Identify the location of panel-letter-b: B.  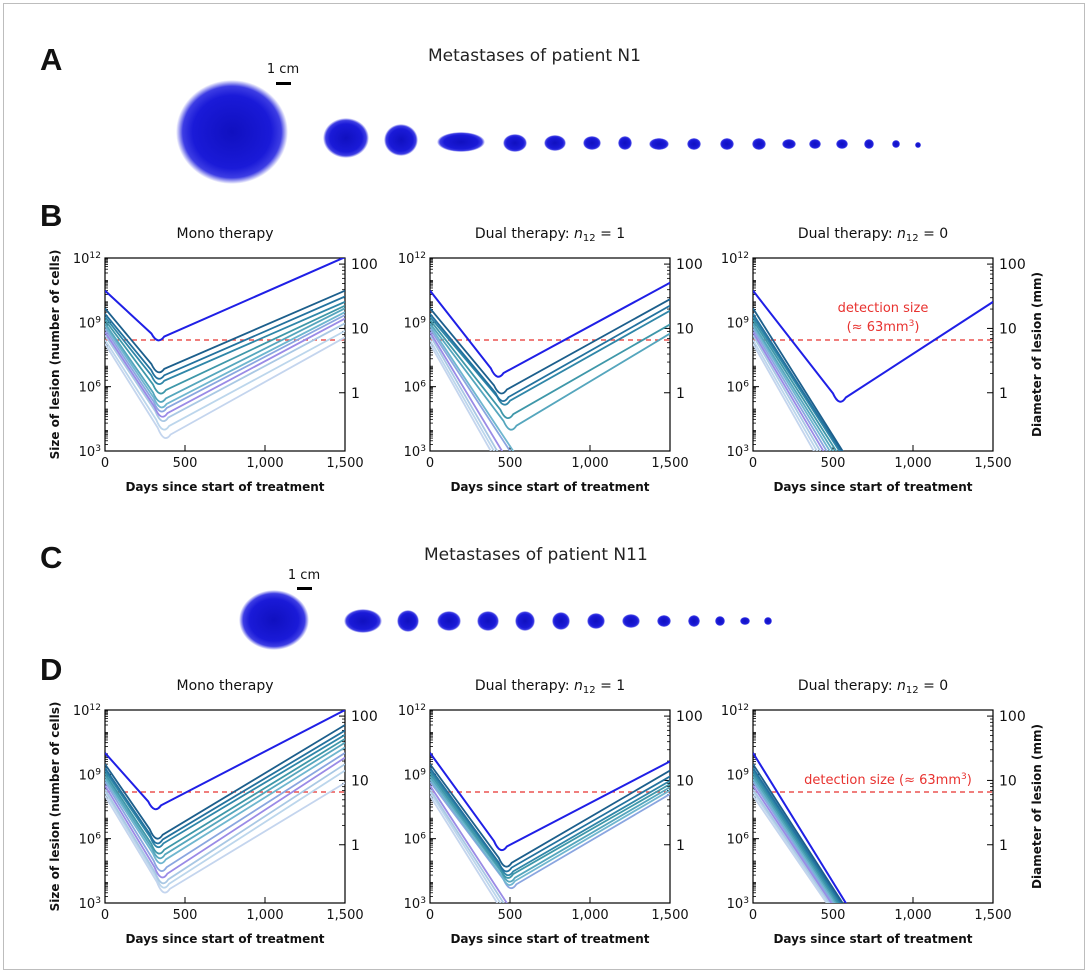
(51, 215).